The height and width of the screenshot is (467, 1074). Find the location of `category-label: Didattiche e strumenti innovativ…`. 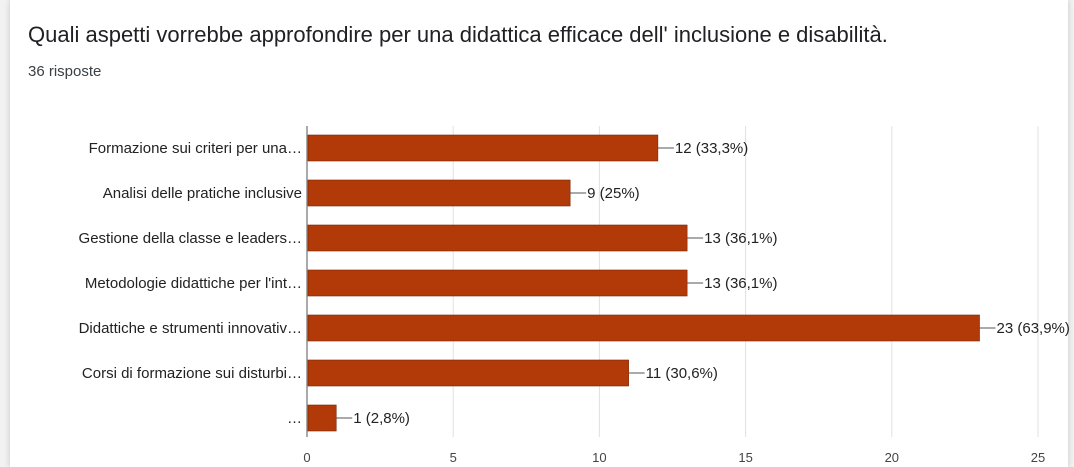

category-label: Didattiche e strumenti innovativ… is located at coordinates (190, 328).